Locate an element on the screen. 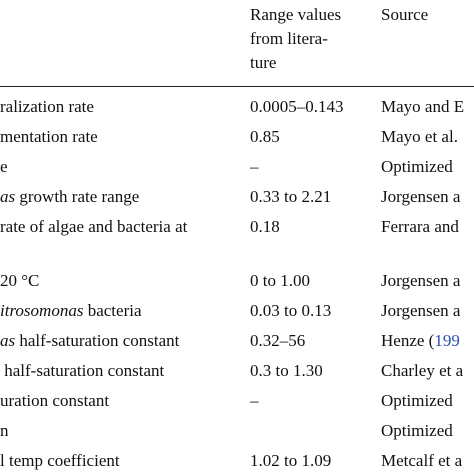 This screenshot has width=474, height=474. source: Charley et a is located at coordinates (427, 371).